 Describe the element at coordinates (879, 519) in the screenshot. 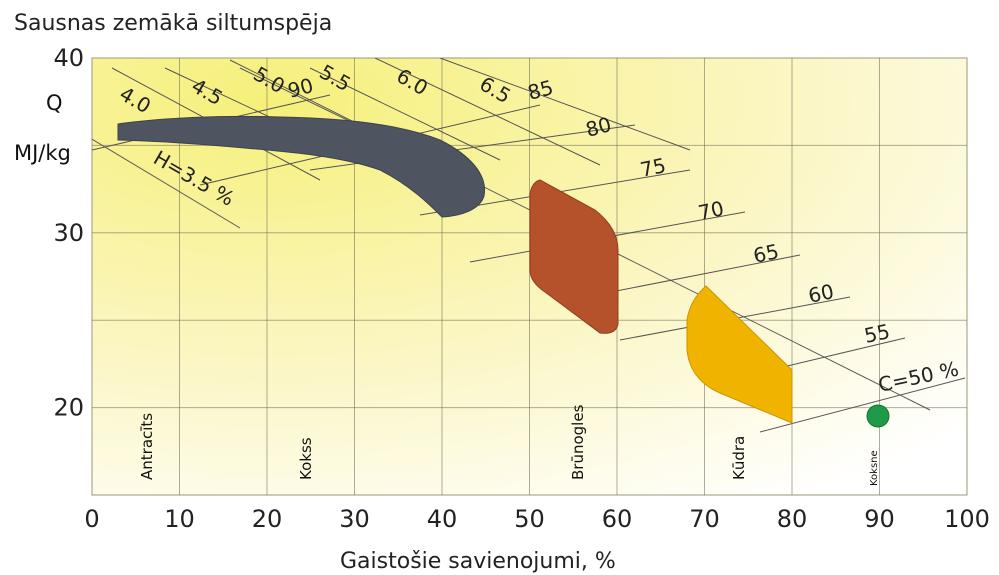

I see `x-tick-label: 90` at that location.